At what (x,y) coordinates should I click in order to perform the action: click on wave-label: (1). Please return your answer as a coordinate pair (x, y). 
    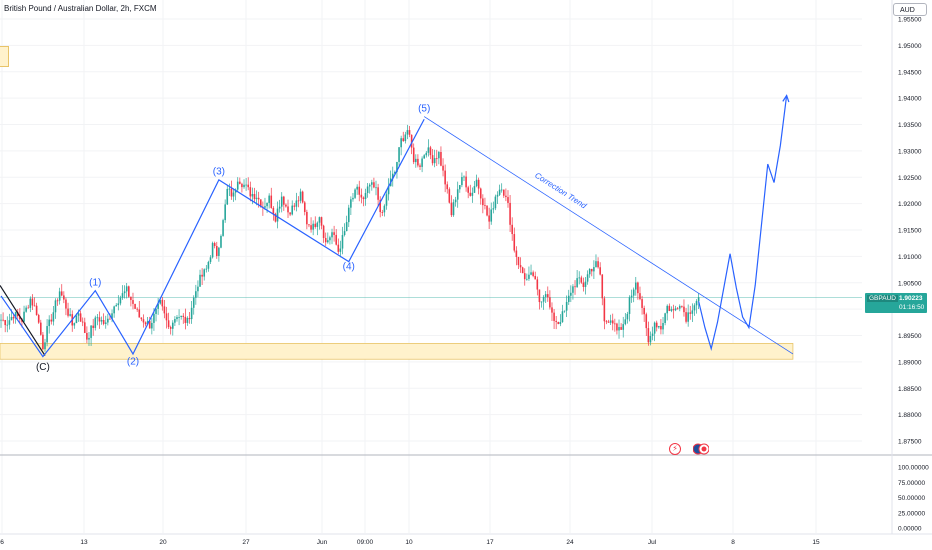
    Looking at the image, I should click on (95, 282).